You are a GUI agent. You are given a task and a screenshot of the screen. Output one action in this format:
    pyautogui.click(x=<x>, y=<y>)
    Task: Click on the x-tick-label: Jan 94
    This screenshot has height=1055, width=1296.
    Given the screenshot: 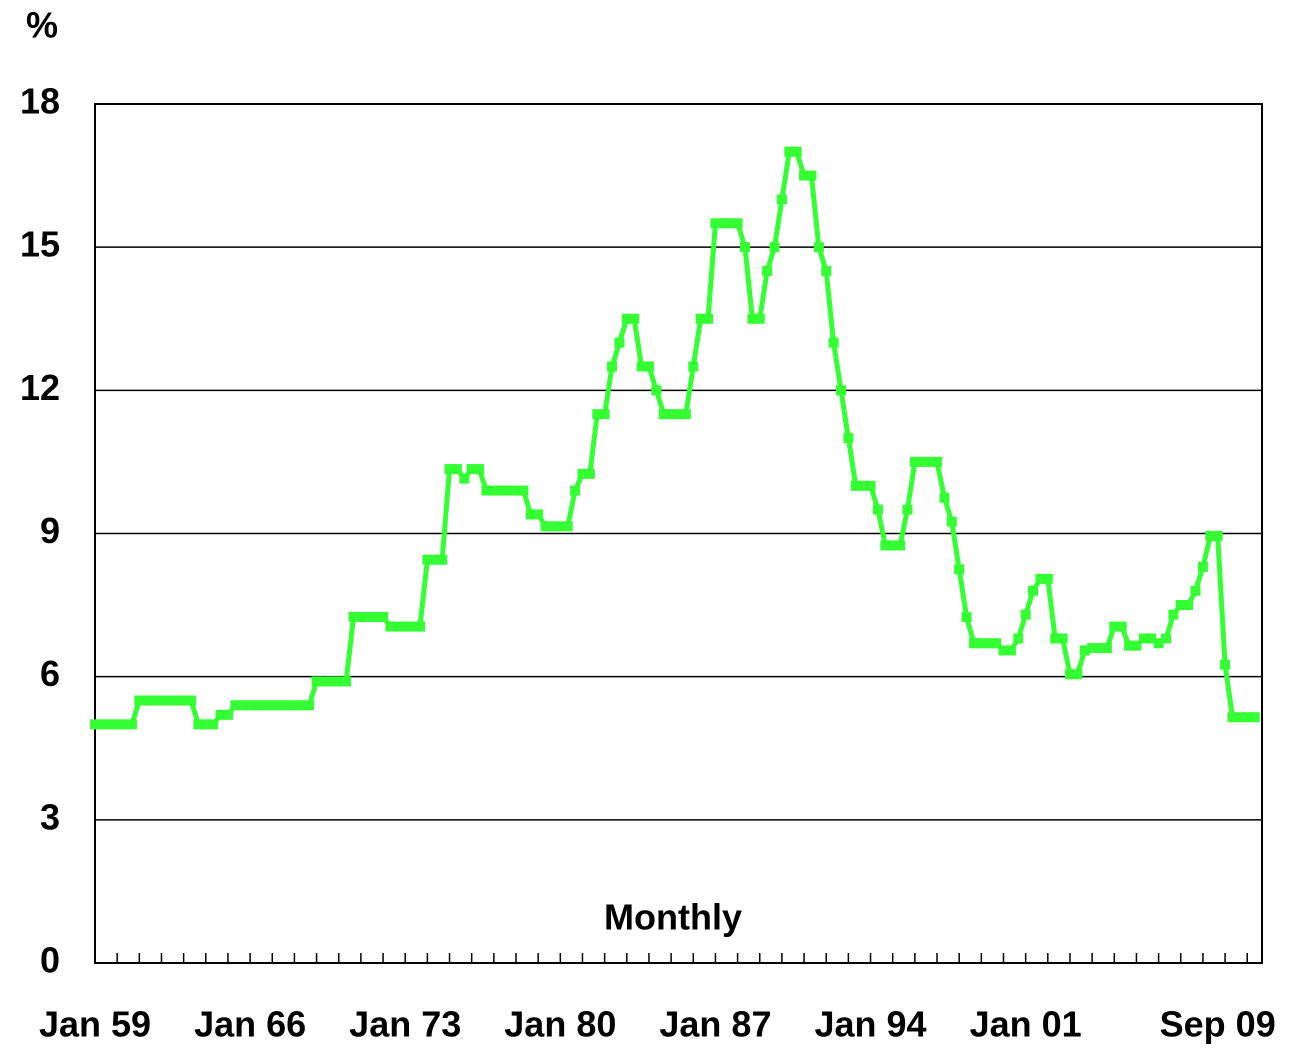 What is the action you would take?
    pyautogui.click(x=870, y=1024)
    